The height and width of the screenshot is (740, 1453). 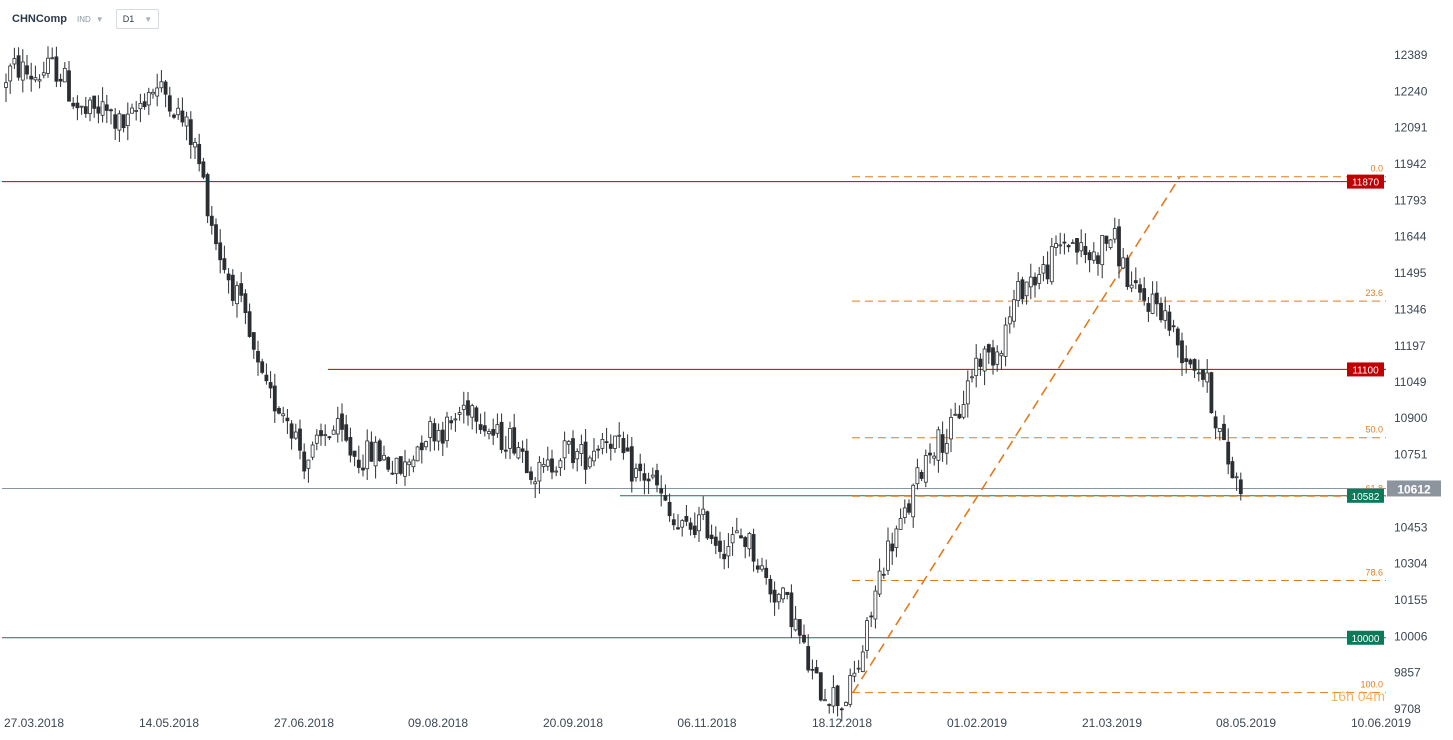 What do you see at coordinates (1410, 237) in the screenshot?
I see `y-tick-label: 11644` at bounding box center [1410, 237].